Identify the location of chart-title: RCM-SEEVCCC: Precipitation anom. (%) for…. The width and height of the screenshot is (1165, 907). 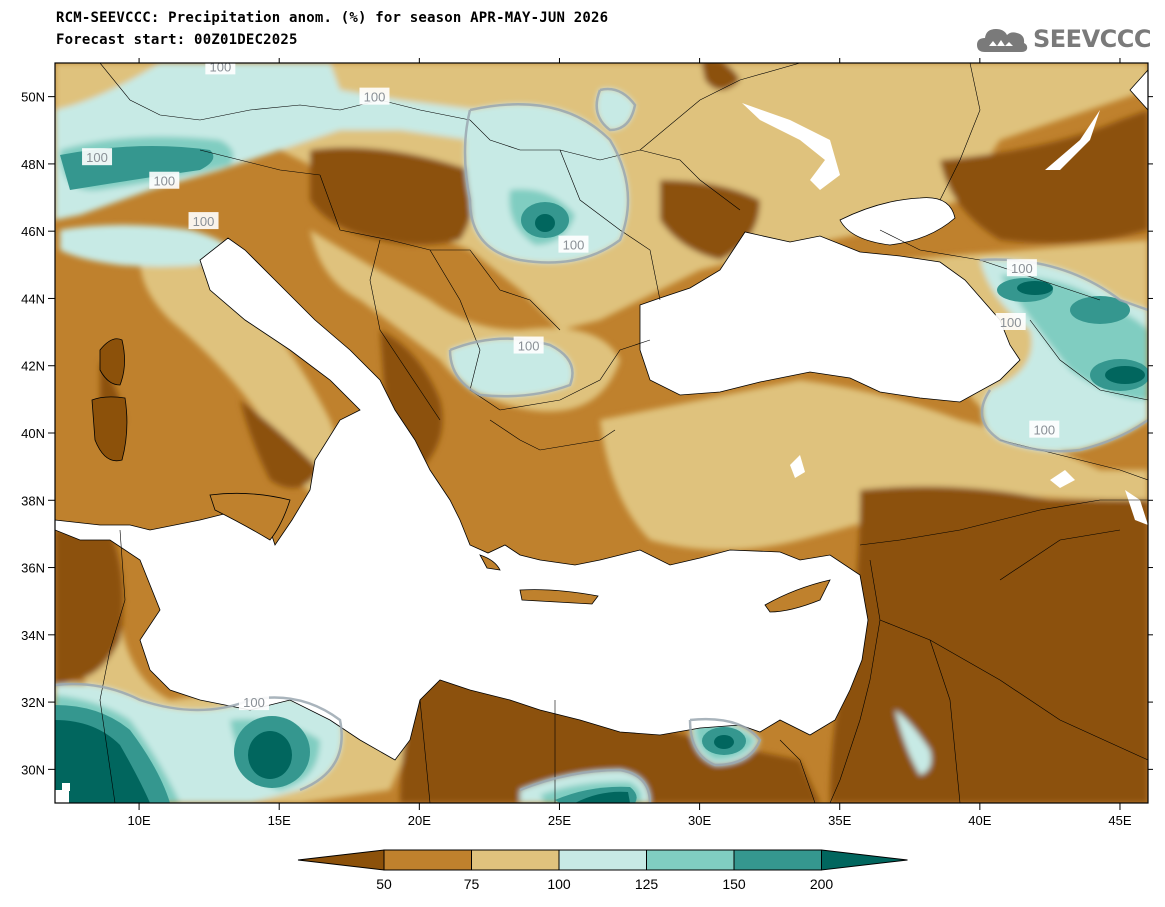
(332, 18).